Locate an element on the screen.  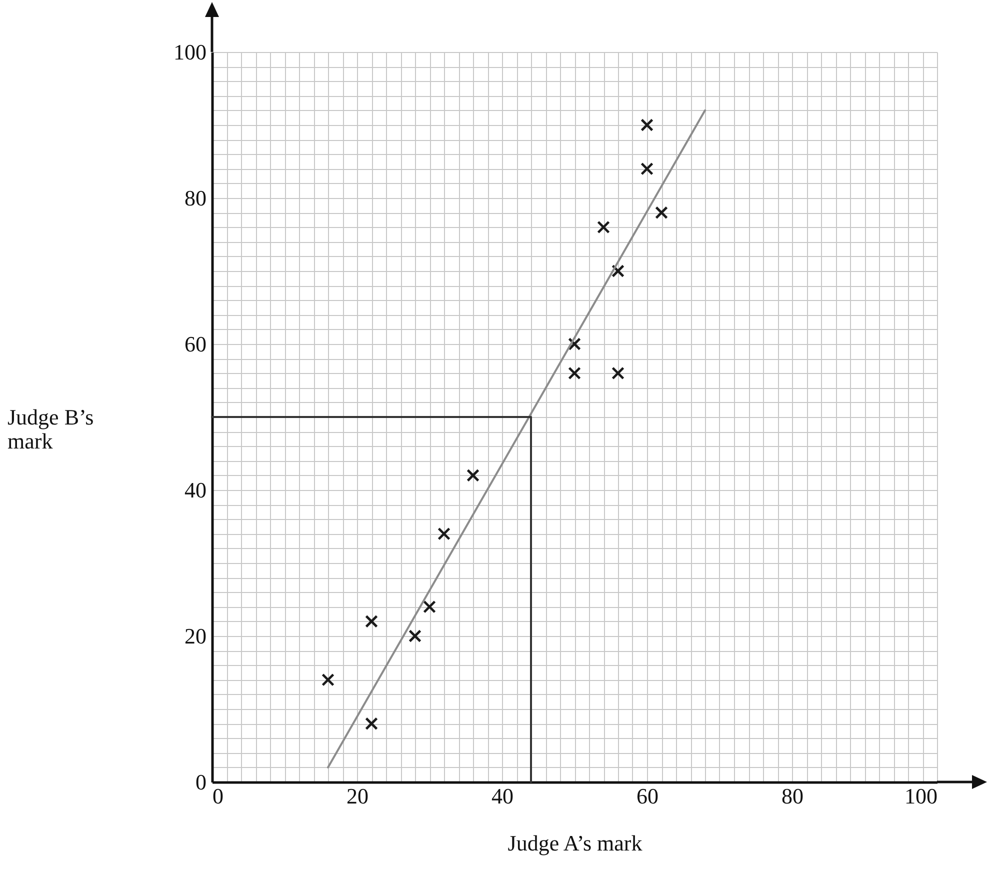
y-axis-title: Judge B’s mark is located at coordinates (51, 429).